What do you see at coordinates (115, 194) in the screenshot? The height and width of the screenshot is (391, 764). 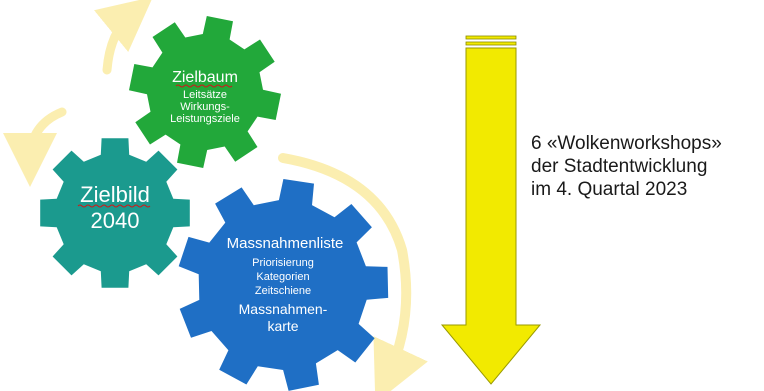 I see `zielbild-title: Zielbild` at bounding box center [115, 194].